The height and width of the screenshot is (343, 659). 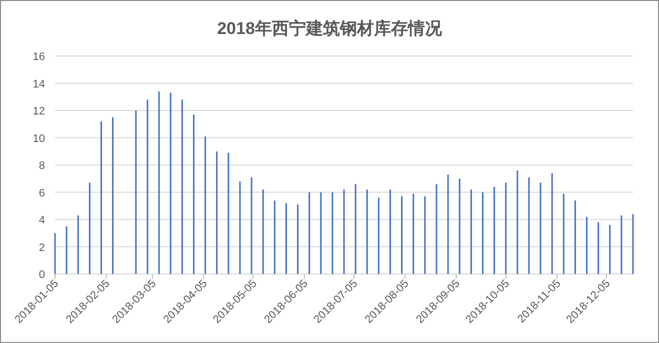 I want to click on y-tick-label: 6, so click(x=41, y=193).